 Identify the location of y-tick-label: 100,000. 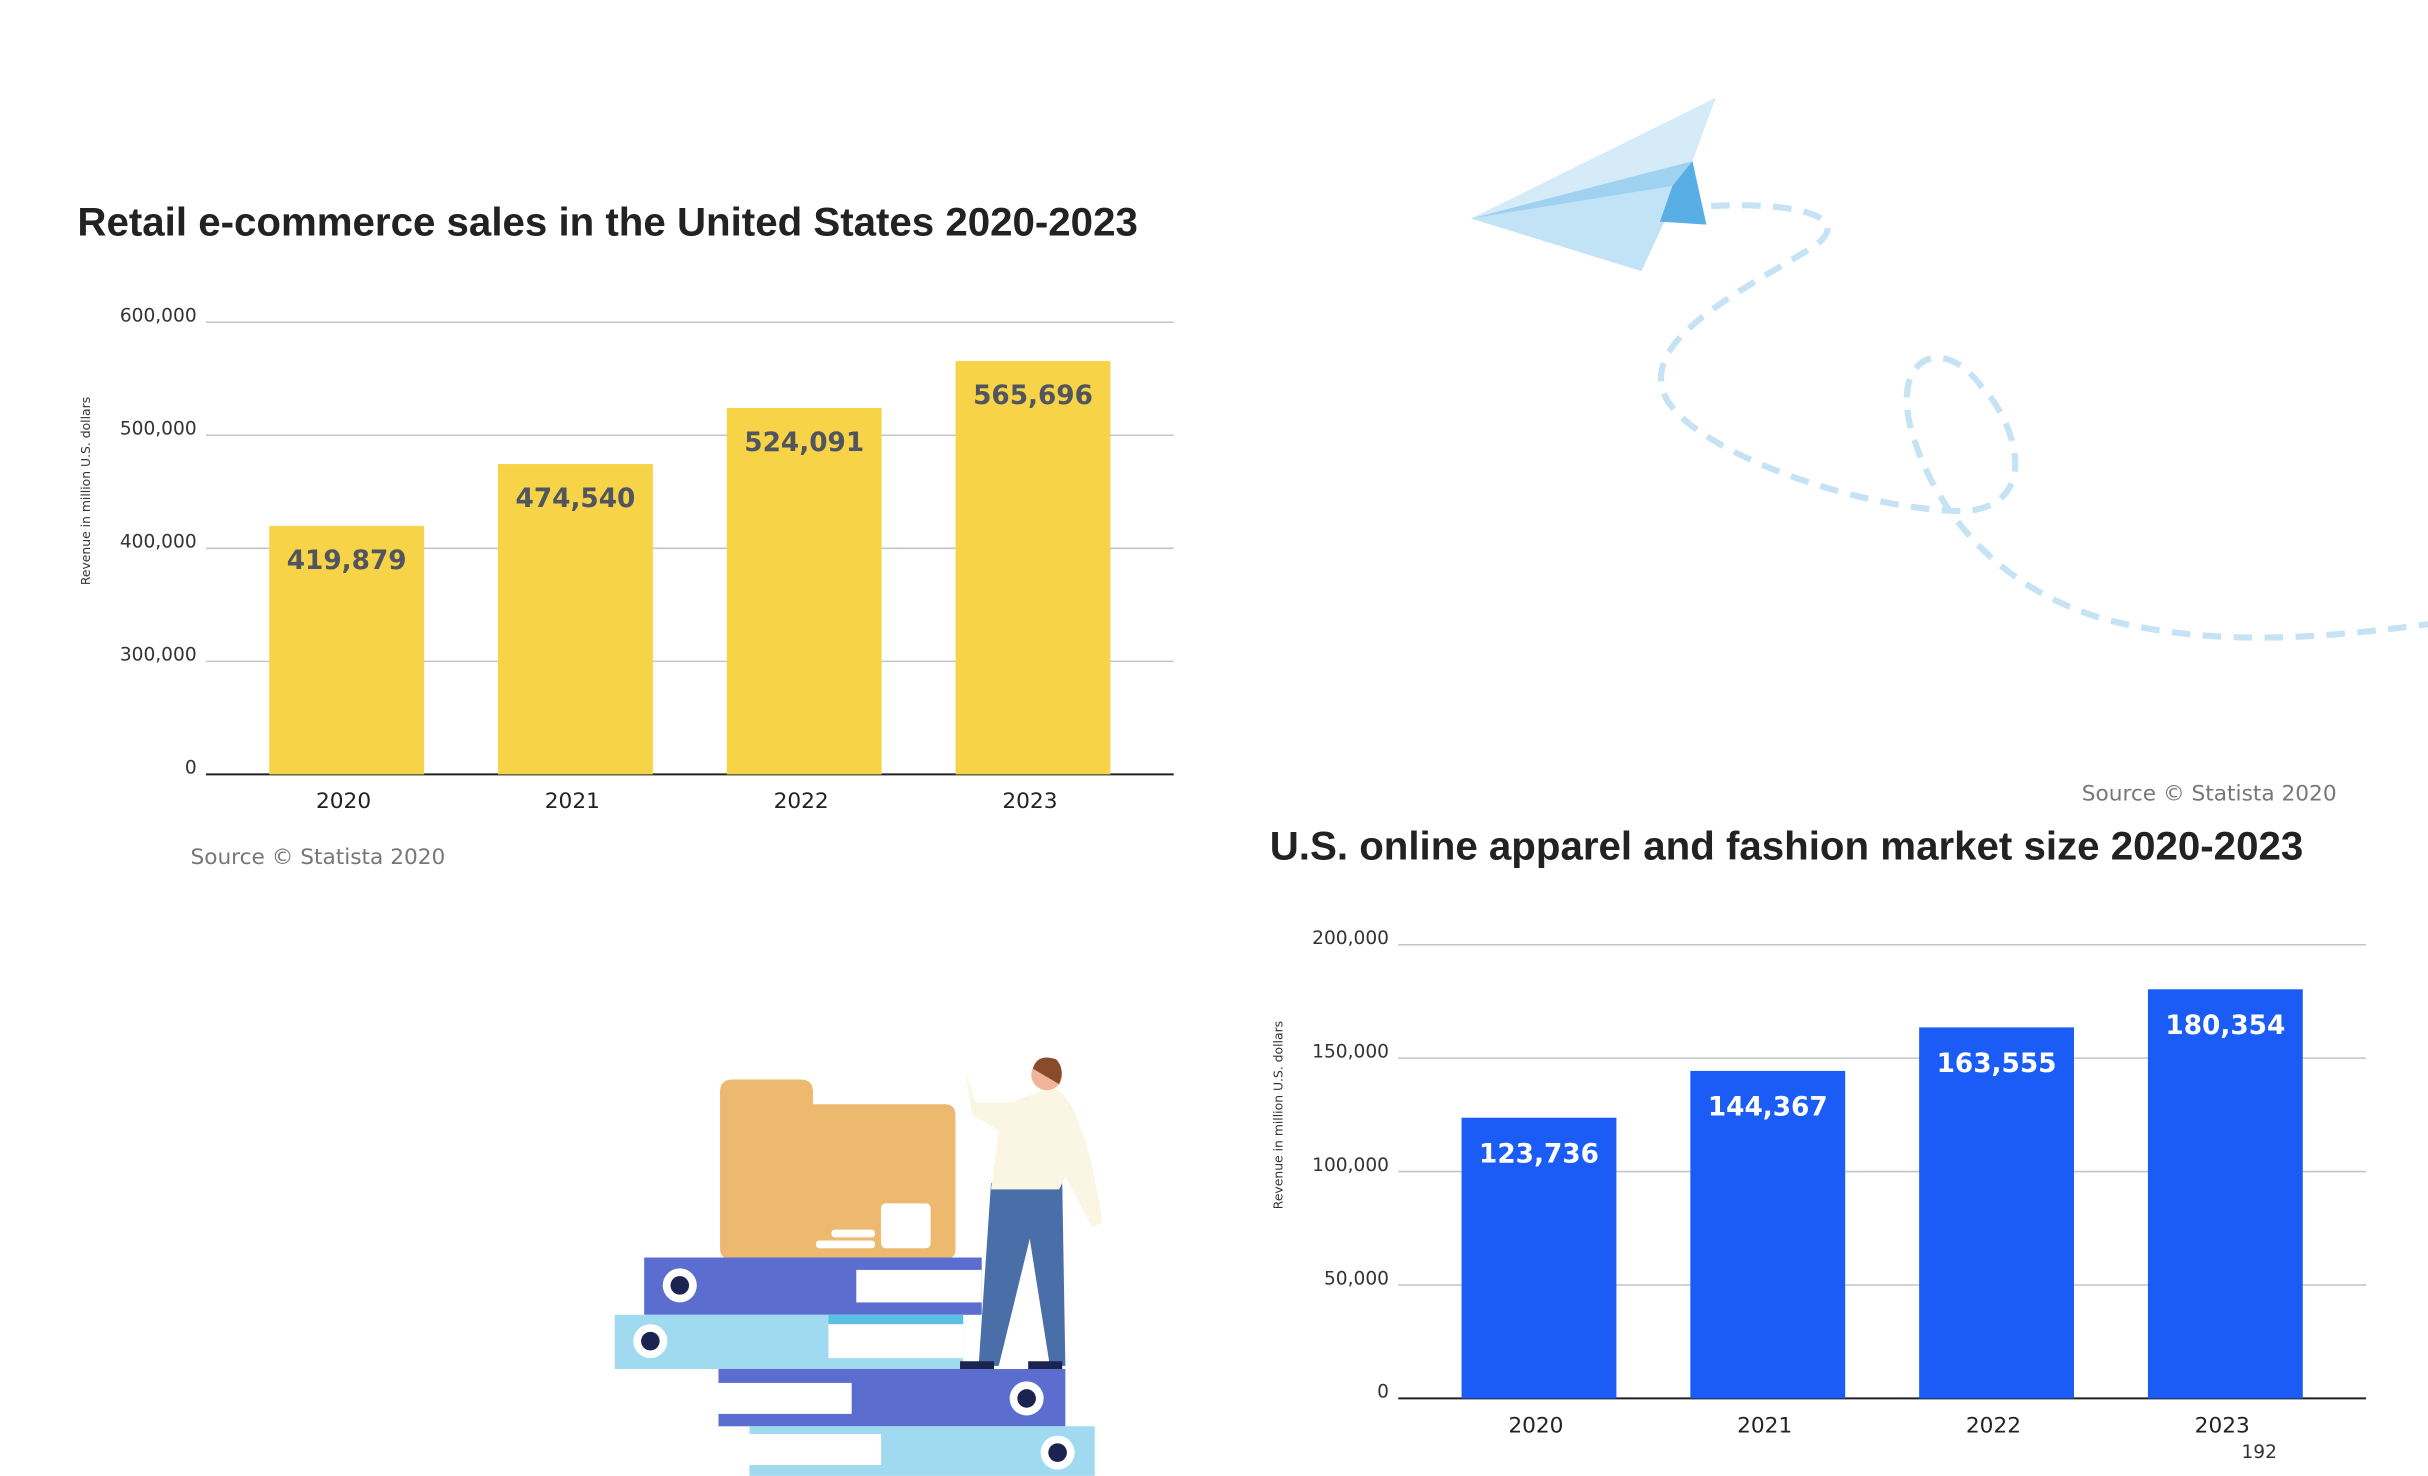
(1350, 1165).